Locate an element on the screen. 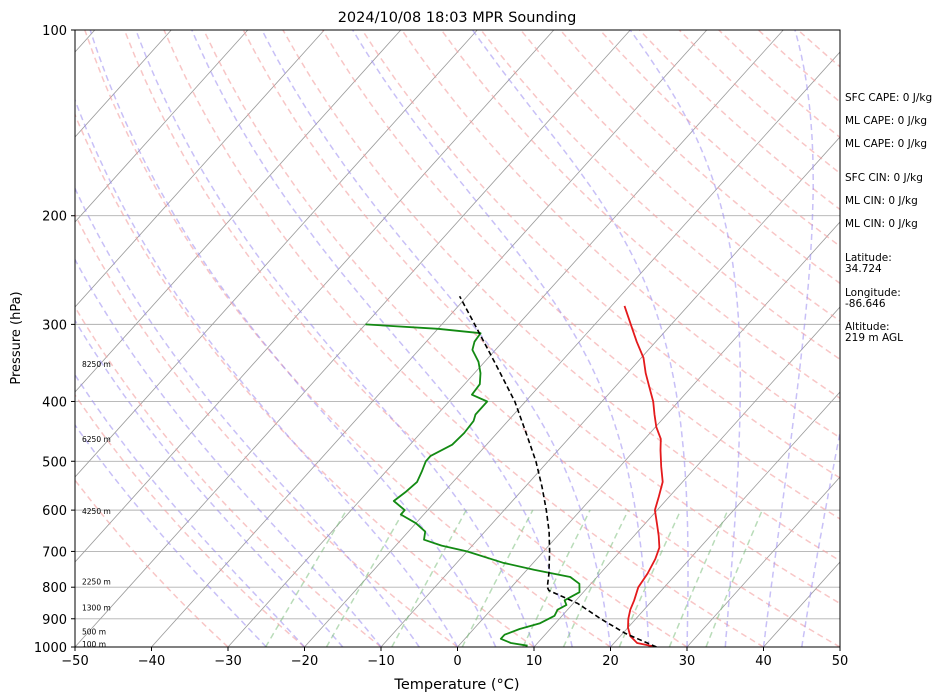 The width and height of the screenshot is (947, 700). y-tick-label: 900 is located at coordinates (54, 620).